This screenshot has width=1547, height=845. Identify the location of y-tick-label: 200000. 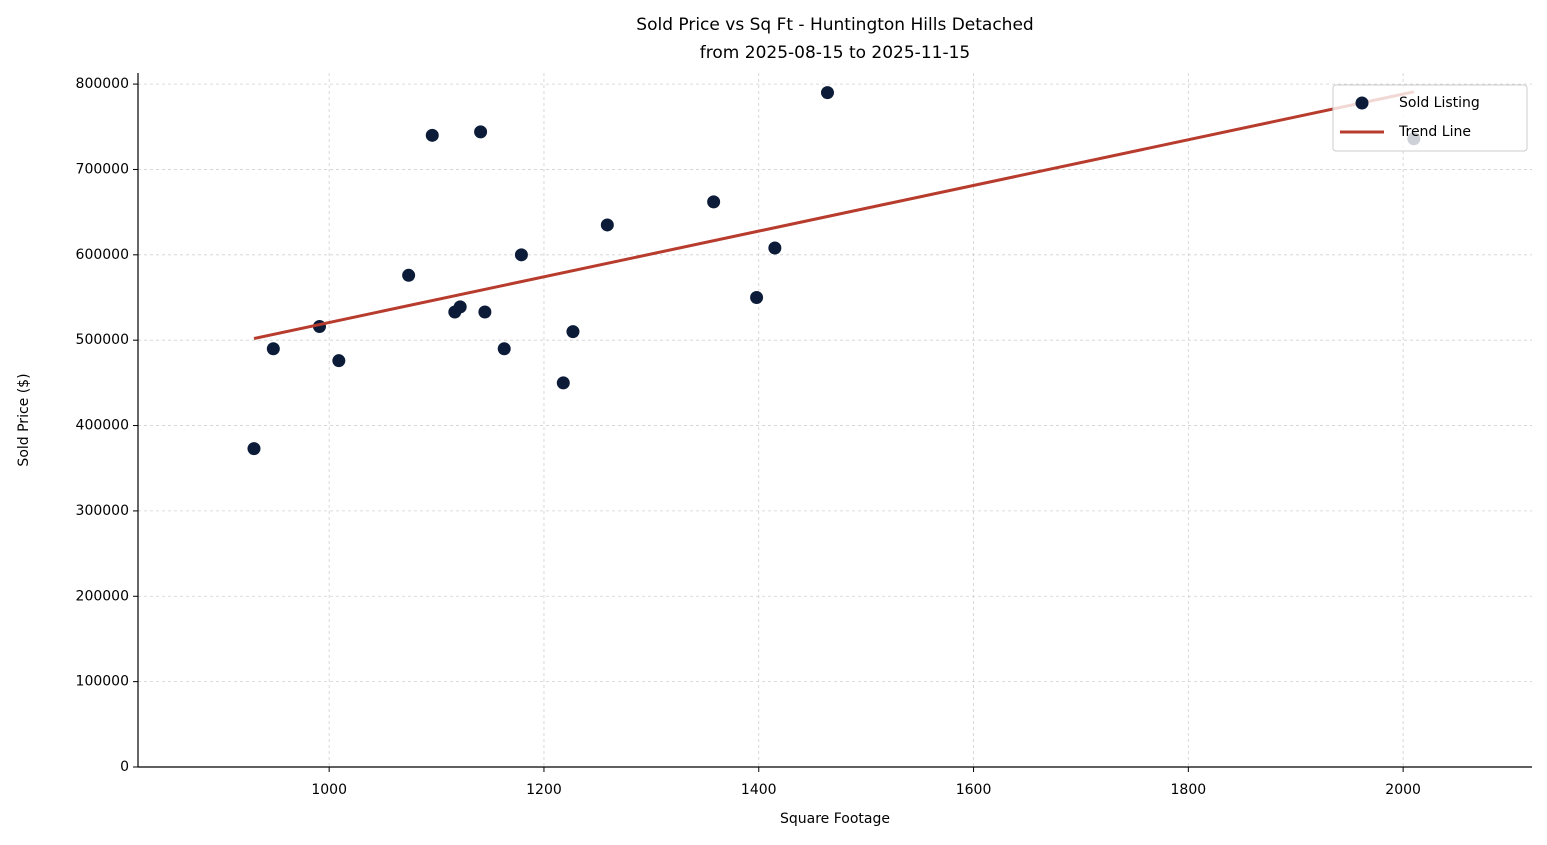
(102, 596).